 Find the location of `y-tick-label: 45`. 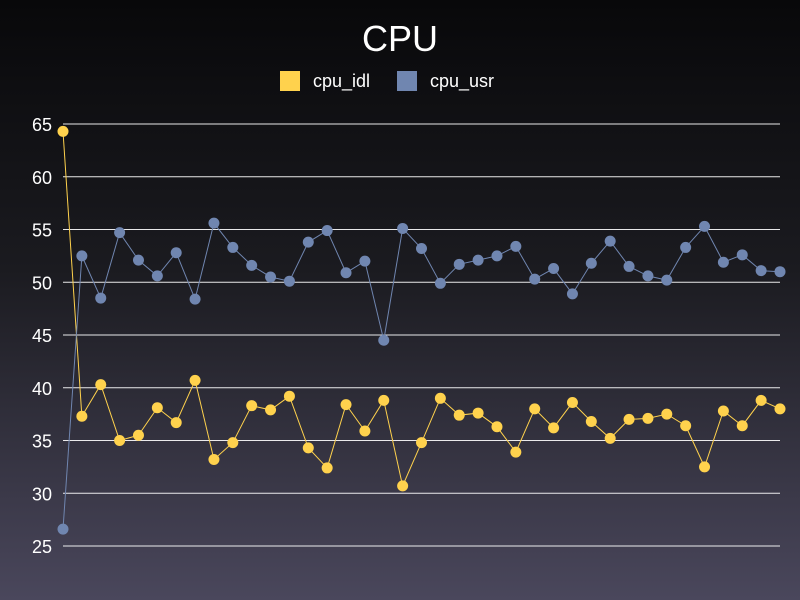

y-tick-label: 45 is located at coordinates (42, 336).